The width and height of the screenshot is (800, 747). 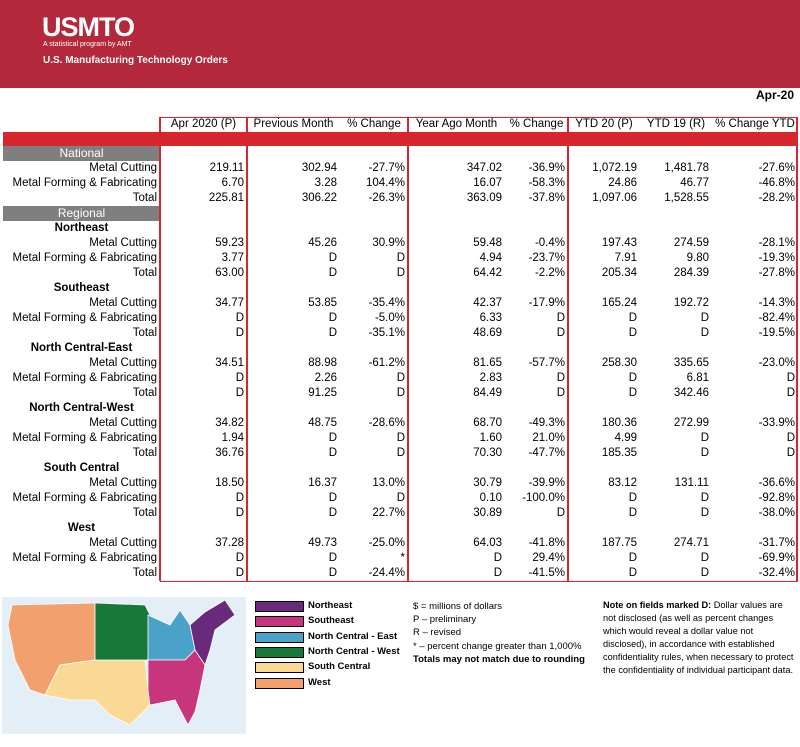 I want to click on table-cell: -17.9%, so click(x=546, y=303).